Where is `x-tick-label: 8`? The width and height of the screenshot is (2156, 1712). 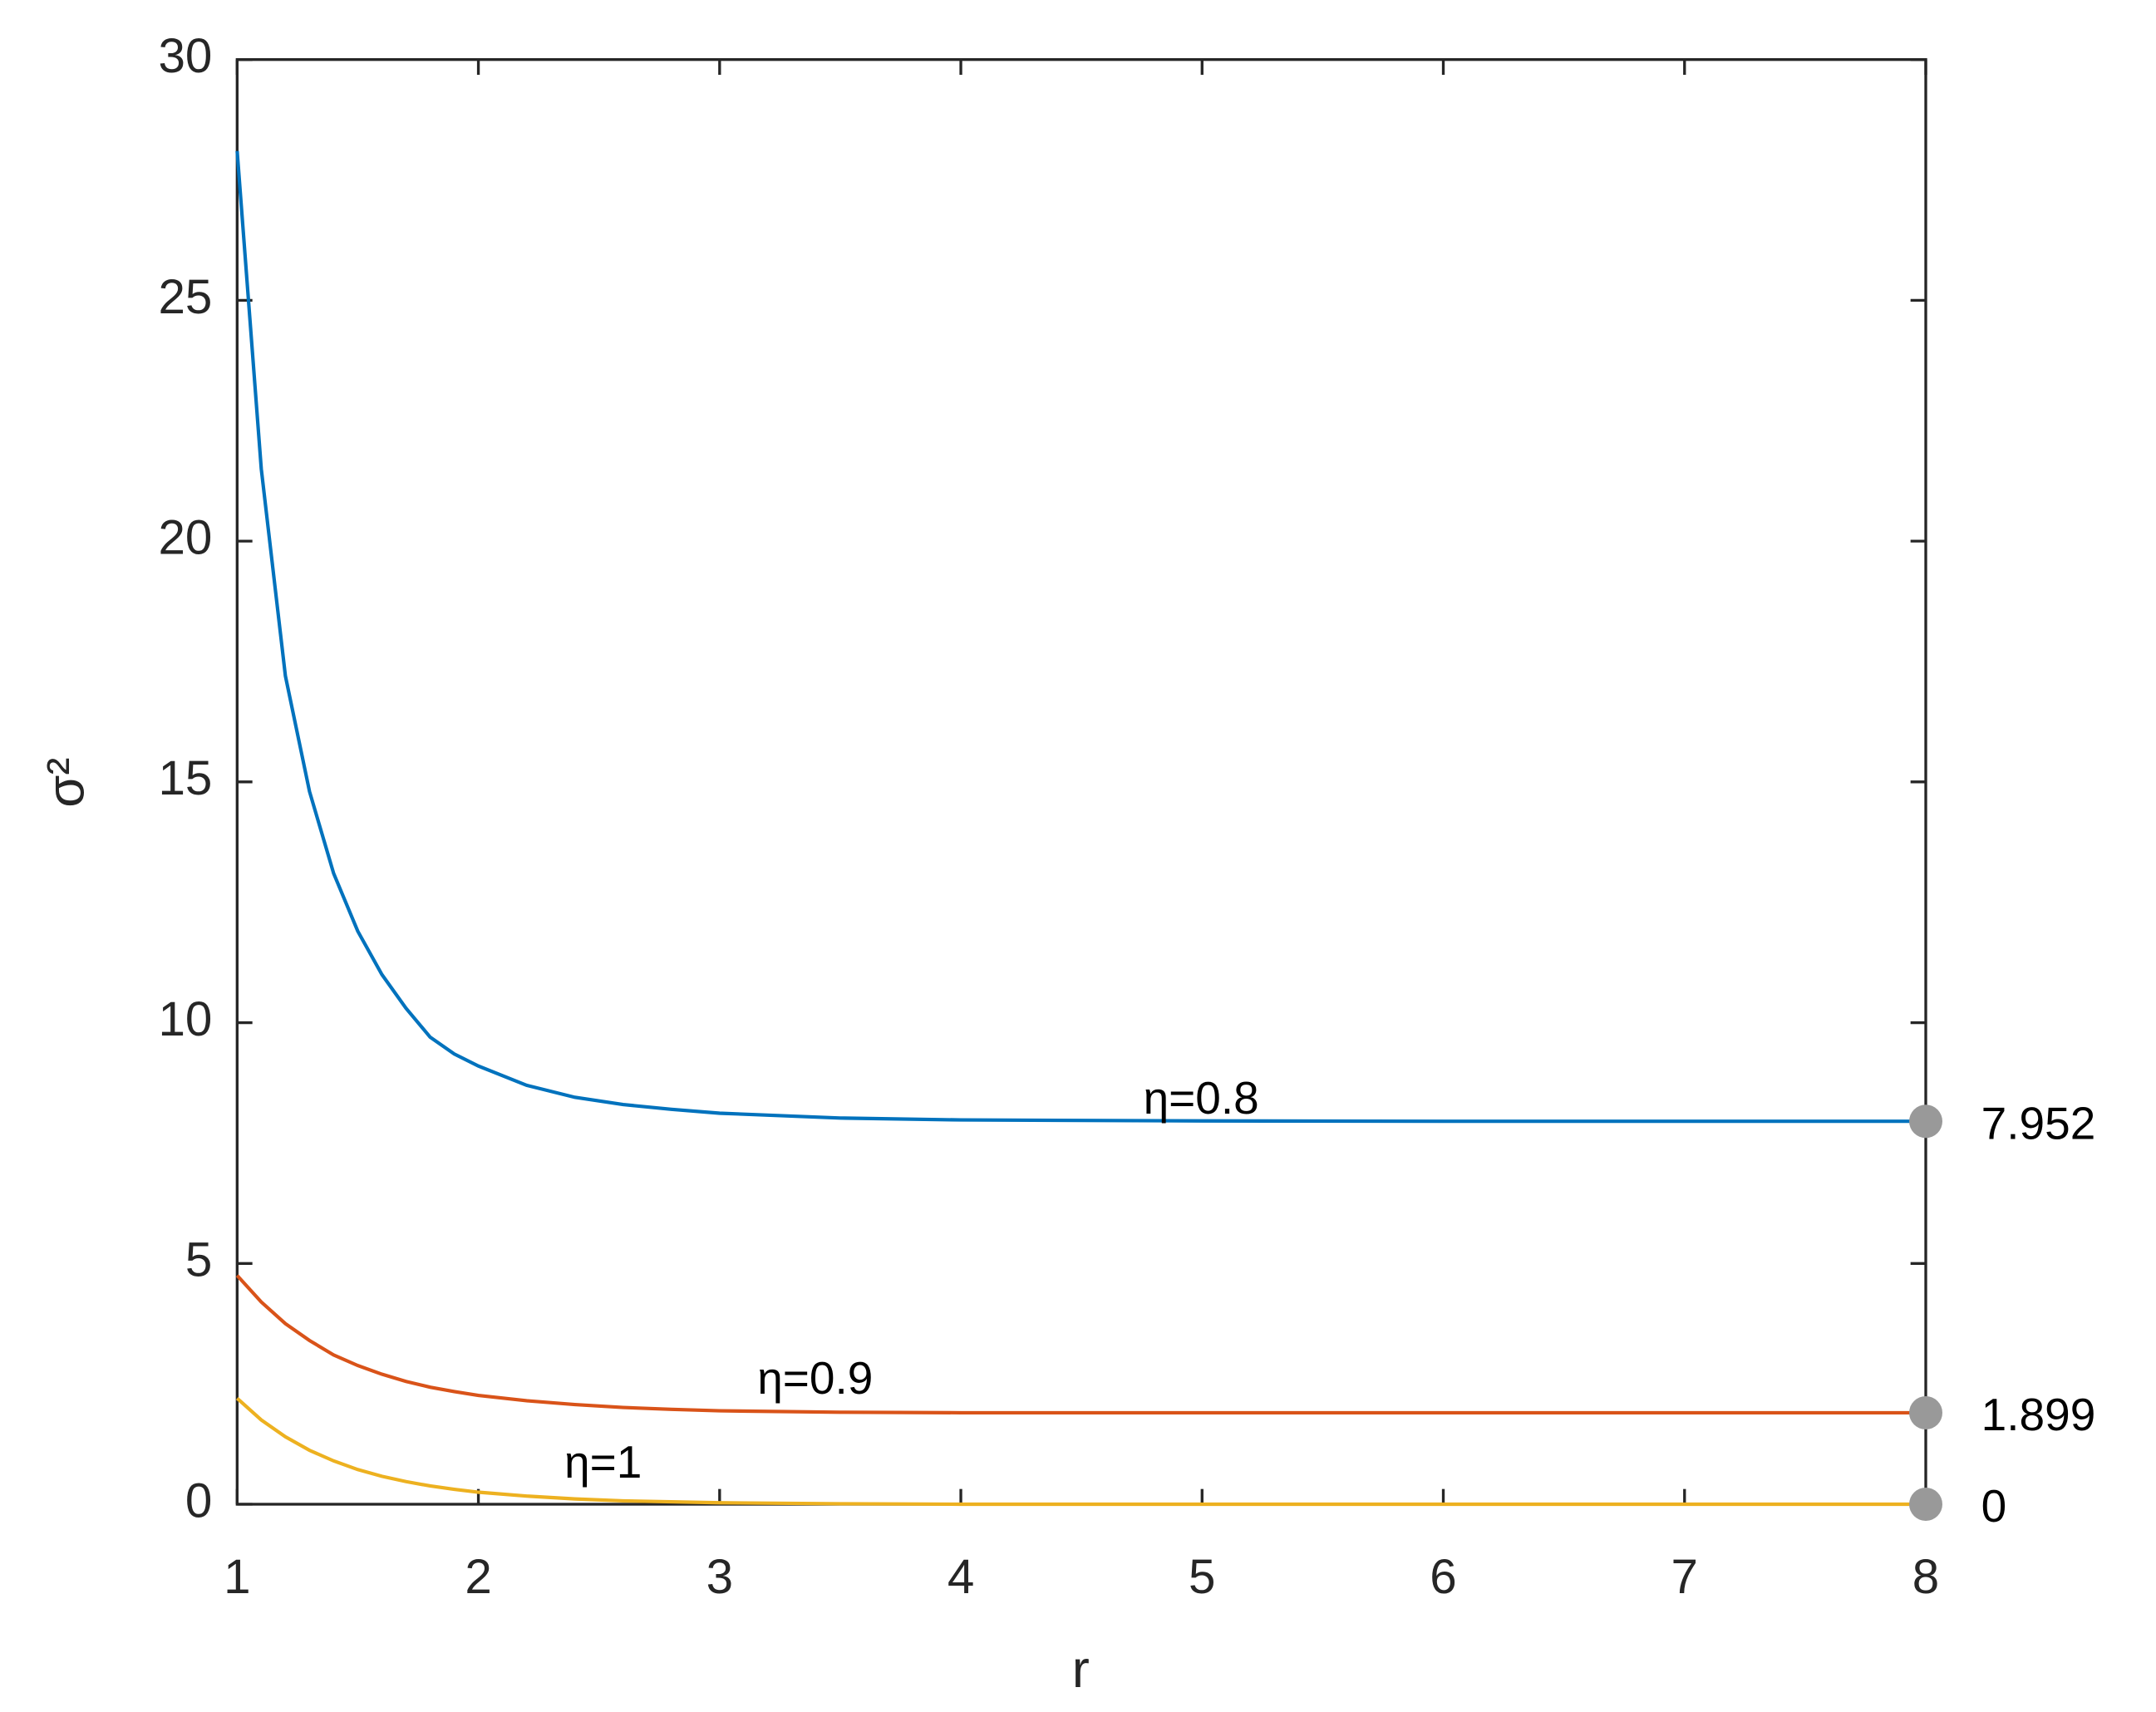
x-tick-label: 8 is located at coordinates (1925, 1577).